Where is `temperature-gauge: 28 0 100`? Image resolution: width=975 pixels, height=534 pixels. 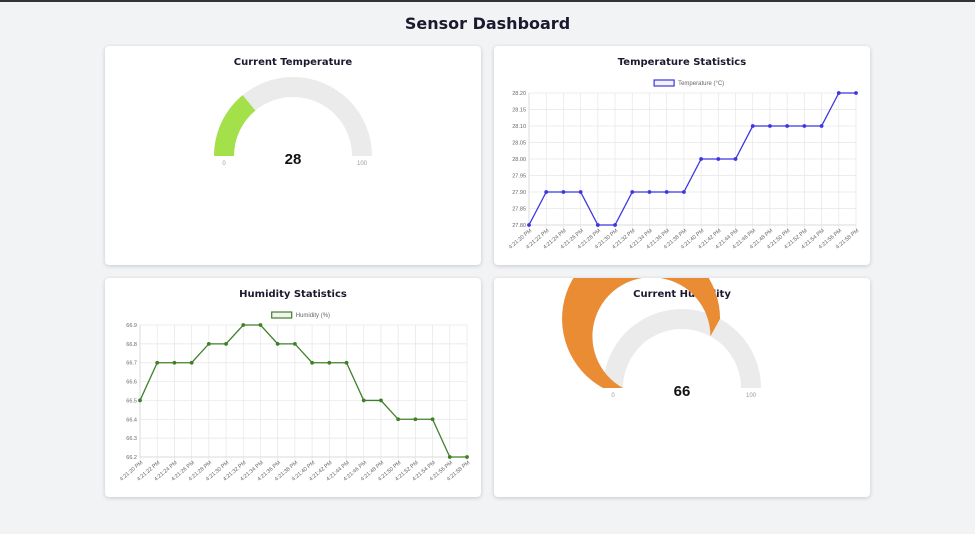
temperature-gauge: 28 0 100 is located at coordinates (293, 122).